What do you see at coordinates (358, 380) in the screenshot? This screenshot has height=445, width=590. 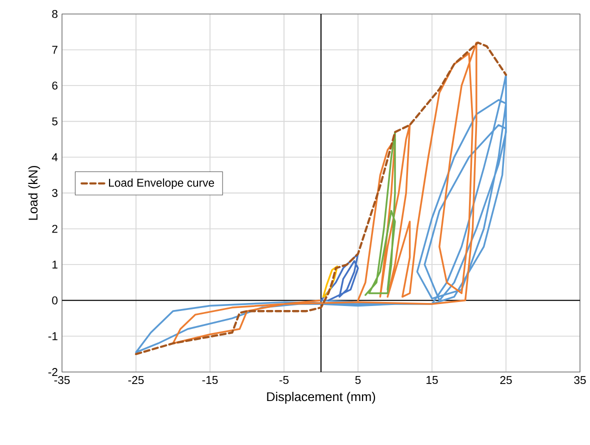 I see `x-tick-label: 5` at bounding box center [358, 380].